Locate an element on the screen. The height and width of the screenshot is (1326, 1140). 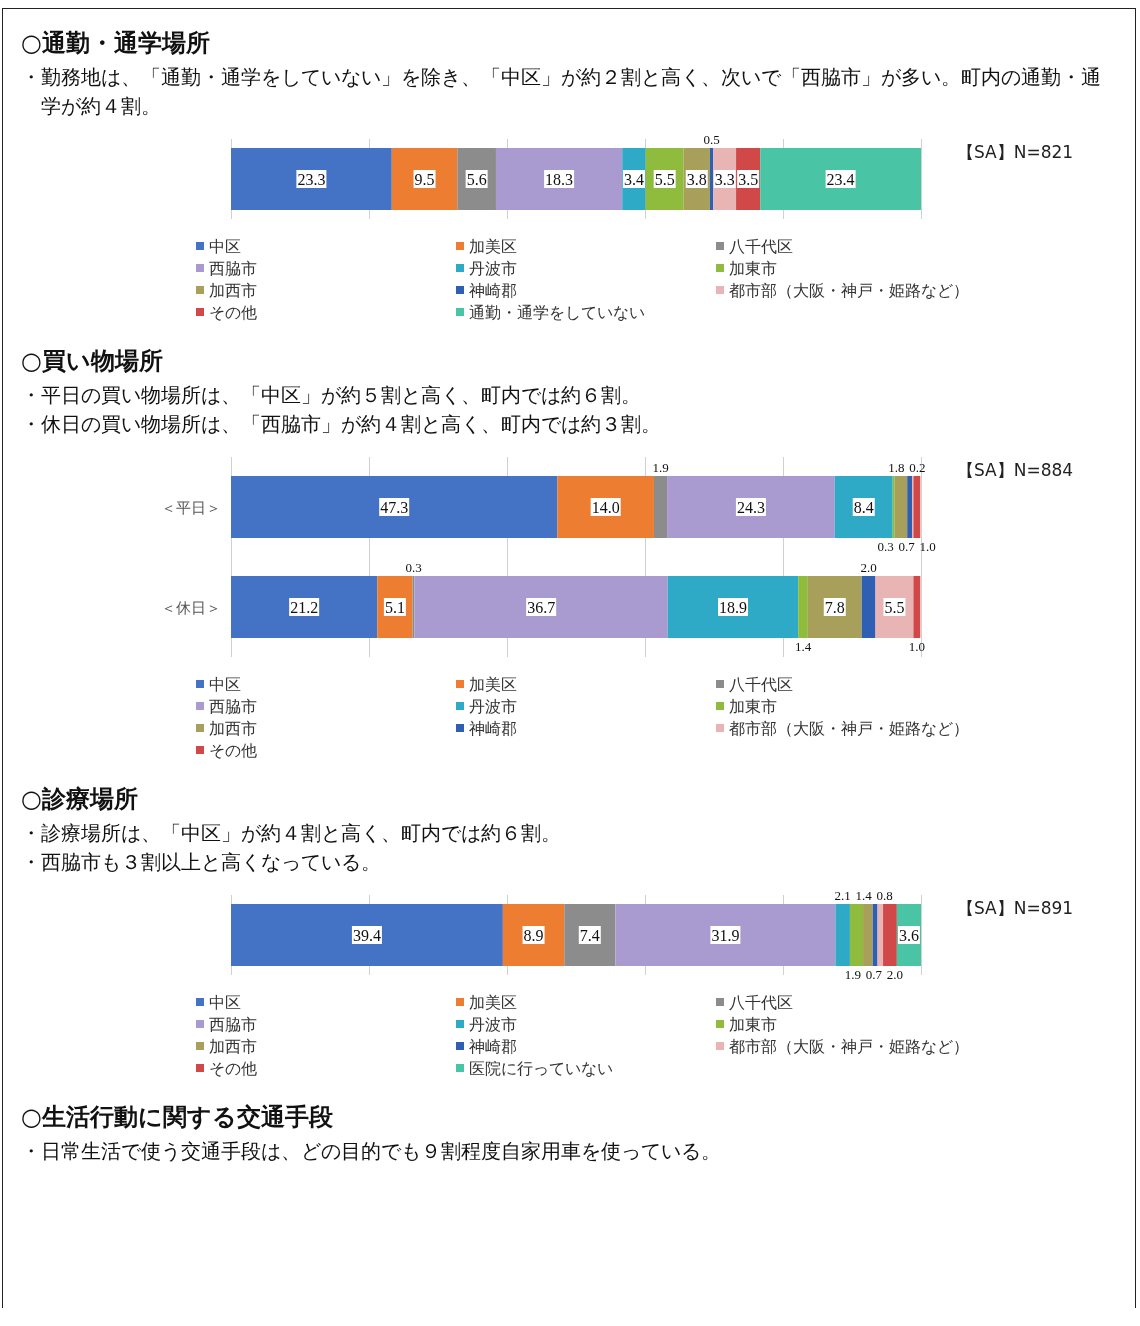
text: ・日常生活で使う交通手段は、どの目的でも９割程度自家用車を使っている。 is located at coordinates (371, 1151).